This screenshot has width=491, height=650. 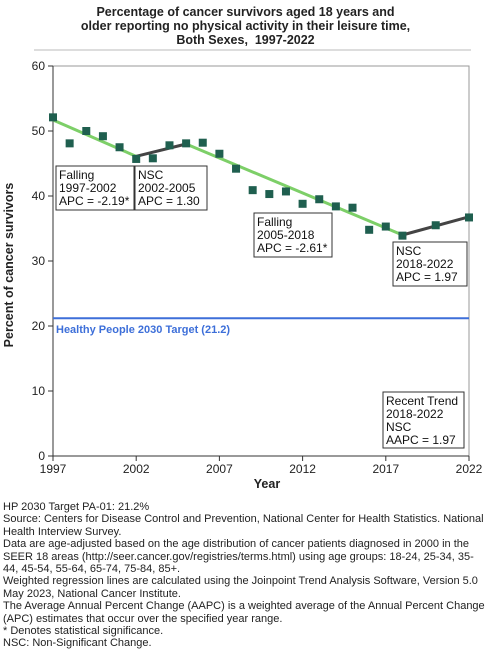 What do you see at coordinates (76, 507) in the screenshot?
I see `footnote-target: HP 2030 Target PA-01: 21.2%` at bounding box center [76, 507].